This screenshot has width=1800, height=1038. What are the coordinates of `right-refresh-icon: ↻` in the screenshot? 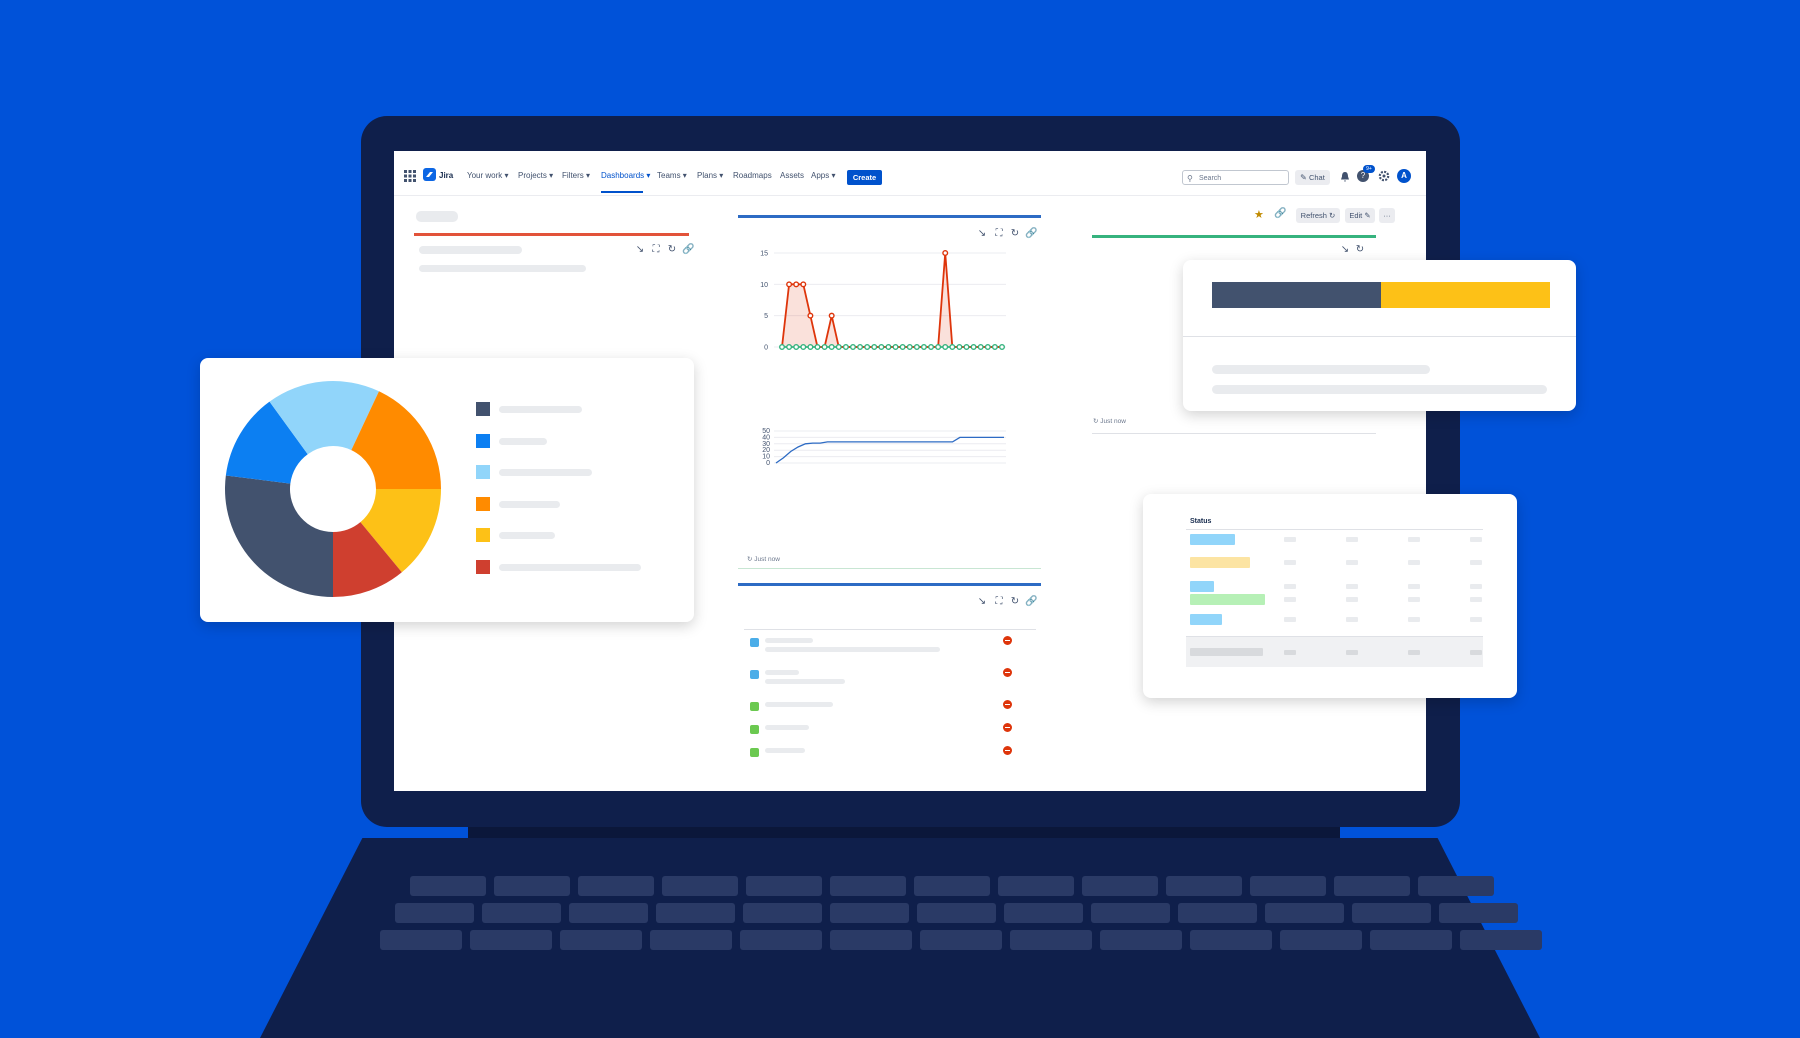 It's located at (1360, 249).